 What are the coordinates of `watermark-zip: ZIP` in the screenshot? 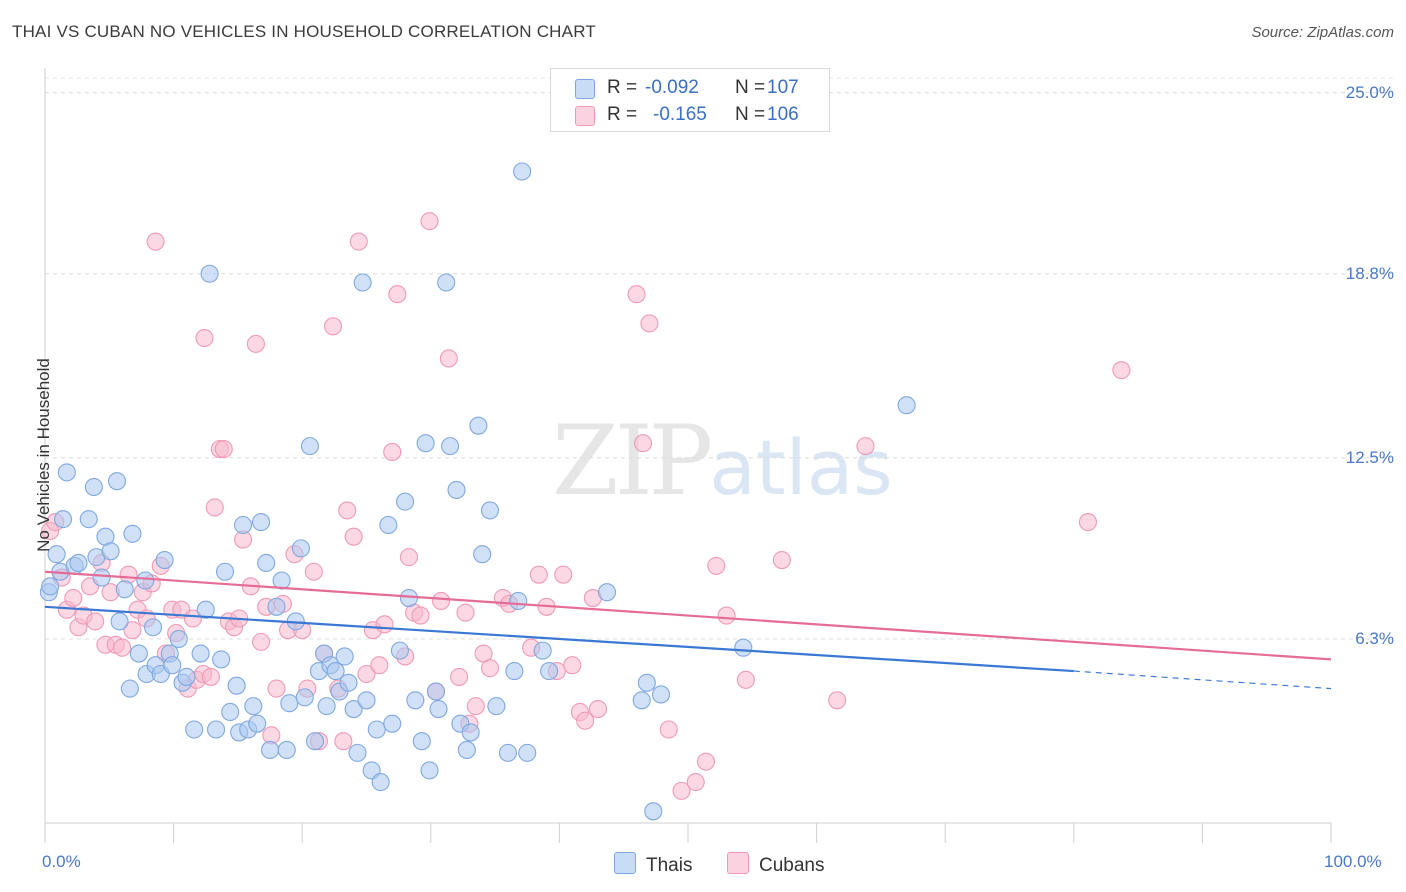 It's located at (632, 461).